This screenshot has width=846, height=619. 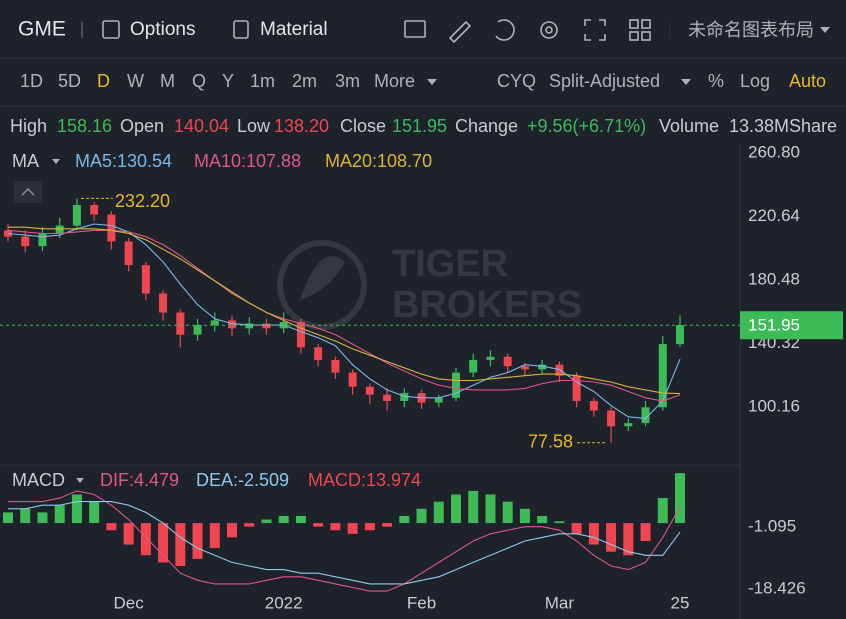 I want to click on collapse-icon, so click(x=28, y=191).